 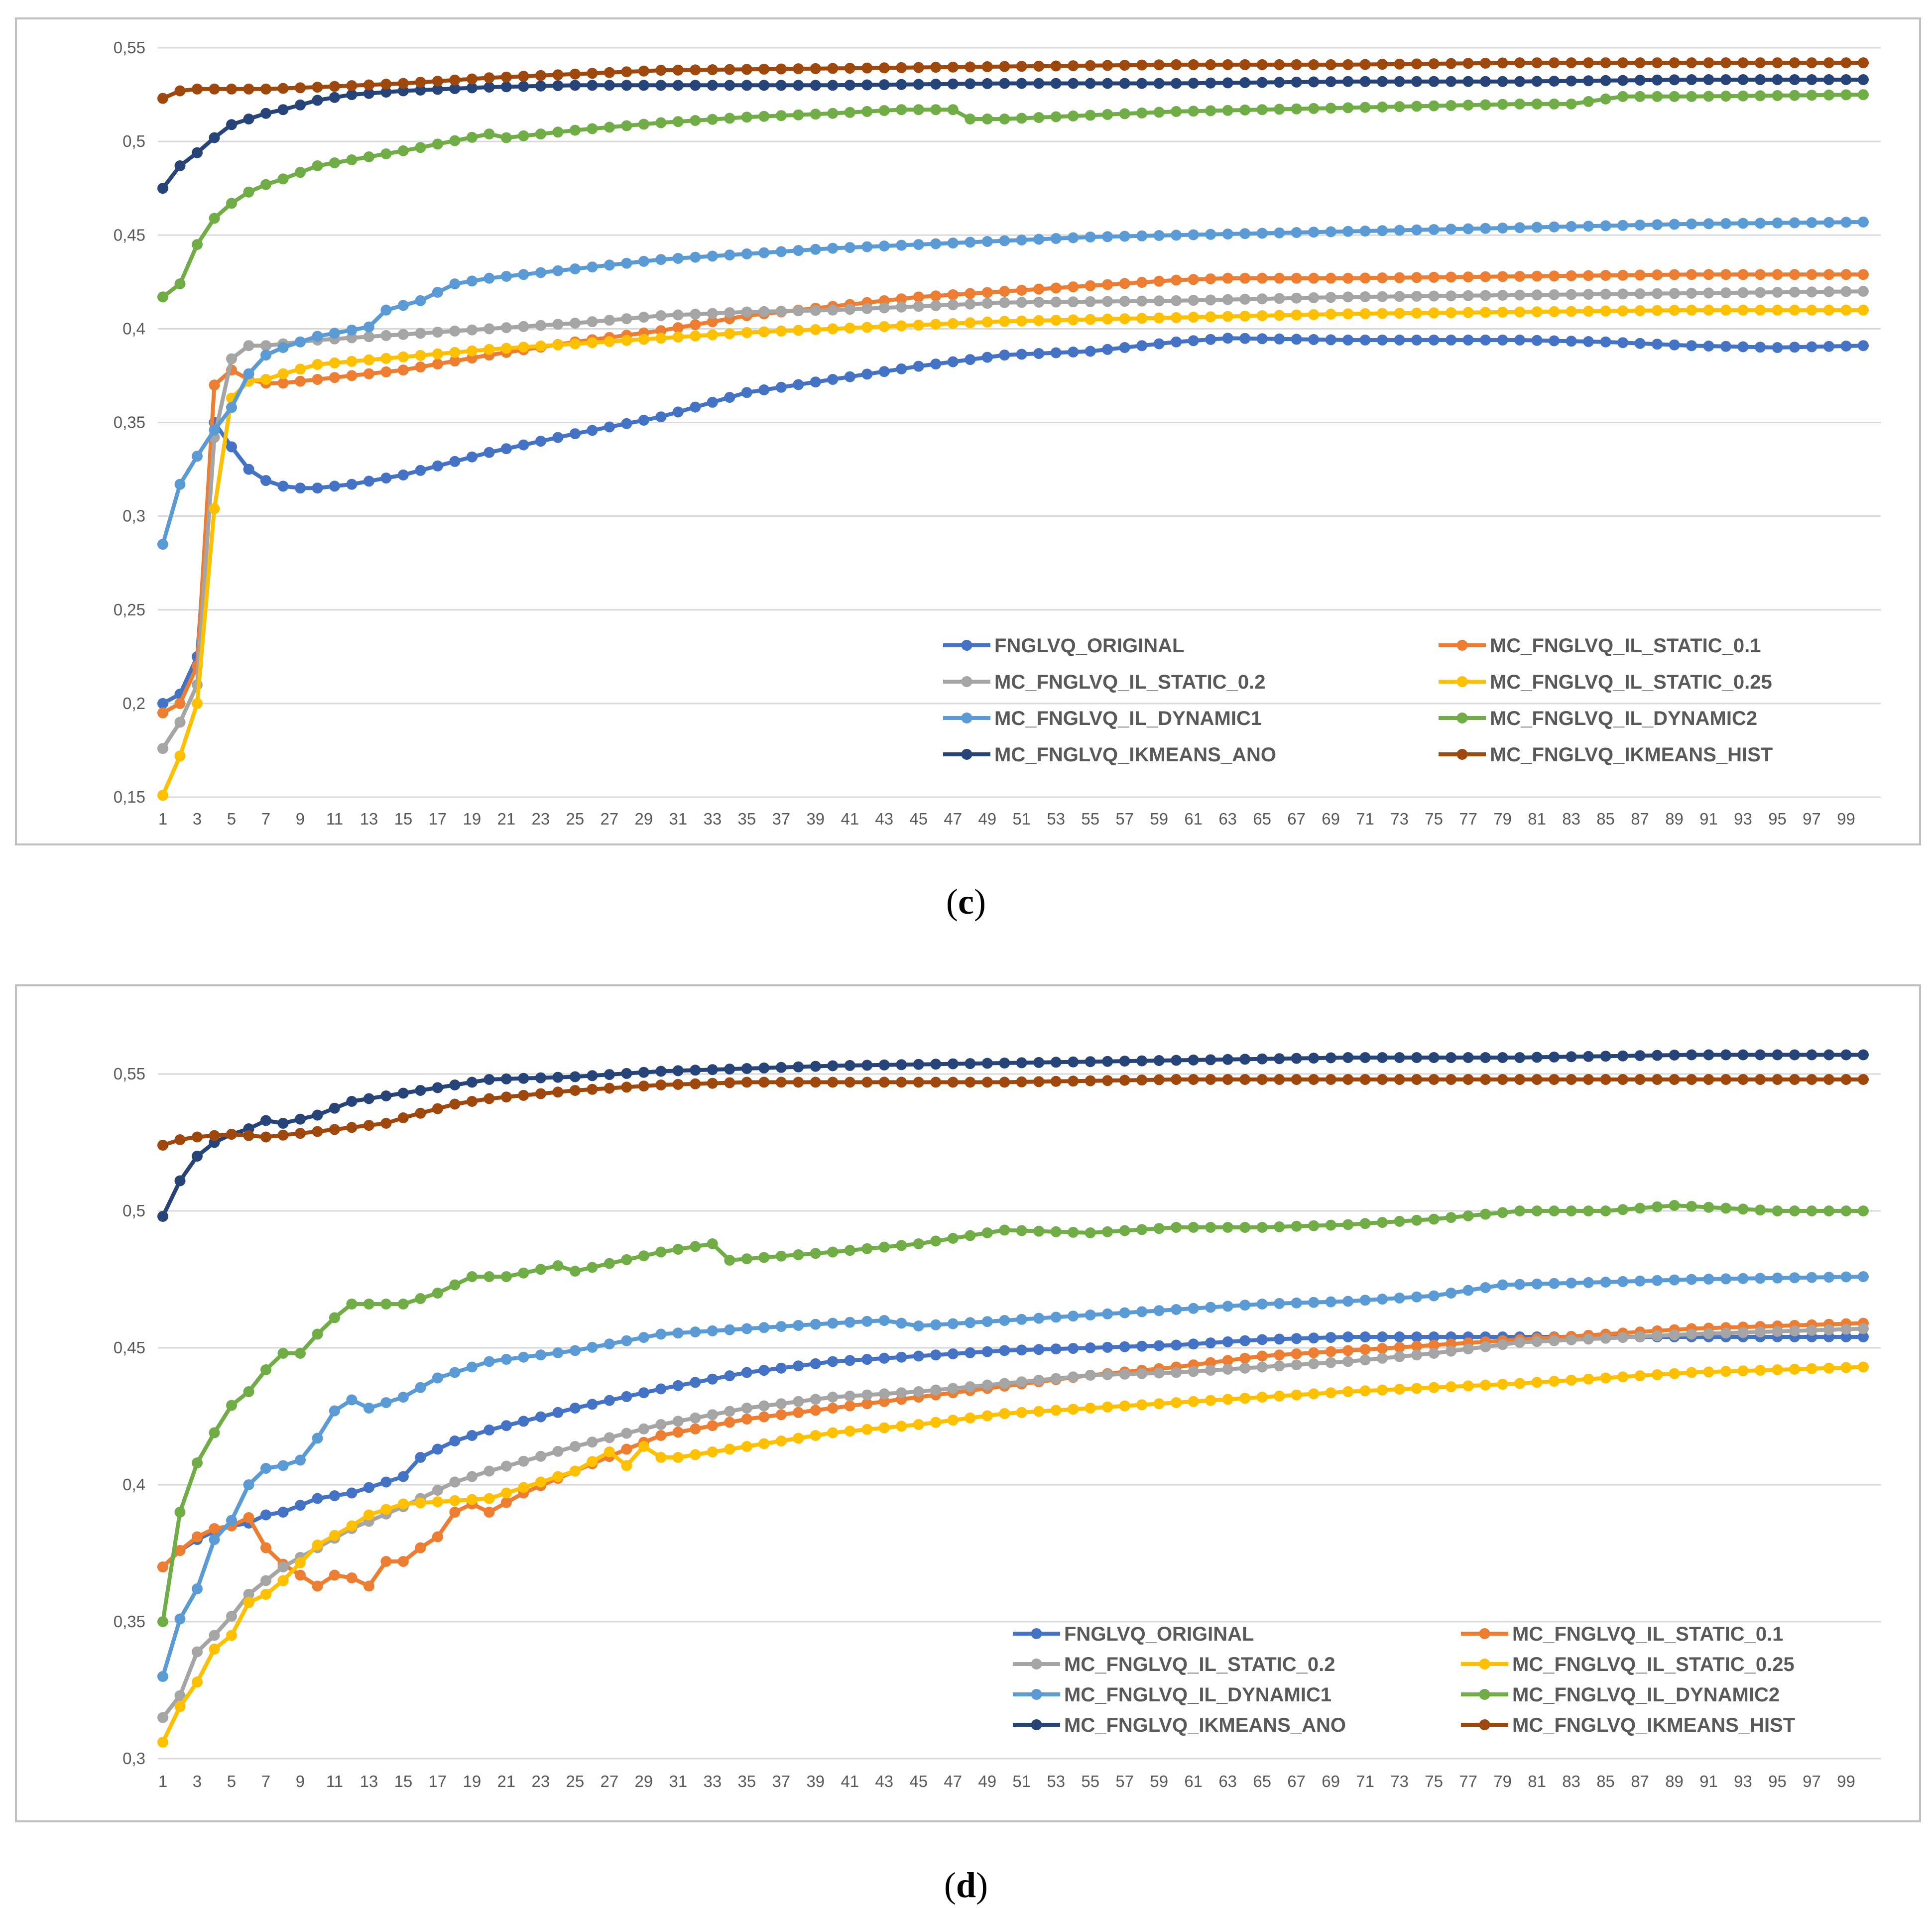 What do you see at coordinates (1598, 719) in the screenshot?
I see `legend-item: MC_FNGLVQ_IL_DYNAMIC2` at bounding box center [1598, 719].